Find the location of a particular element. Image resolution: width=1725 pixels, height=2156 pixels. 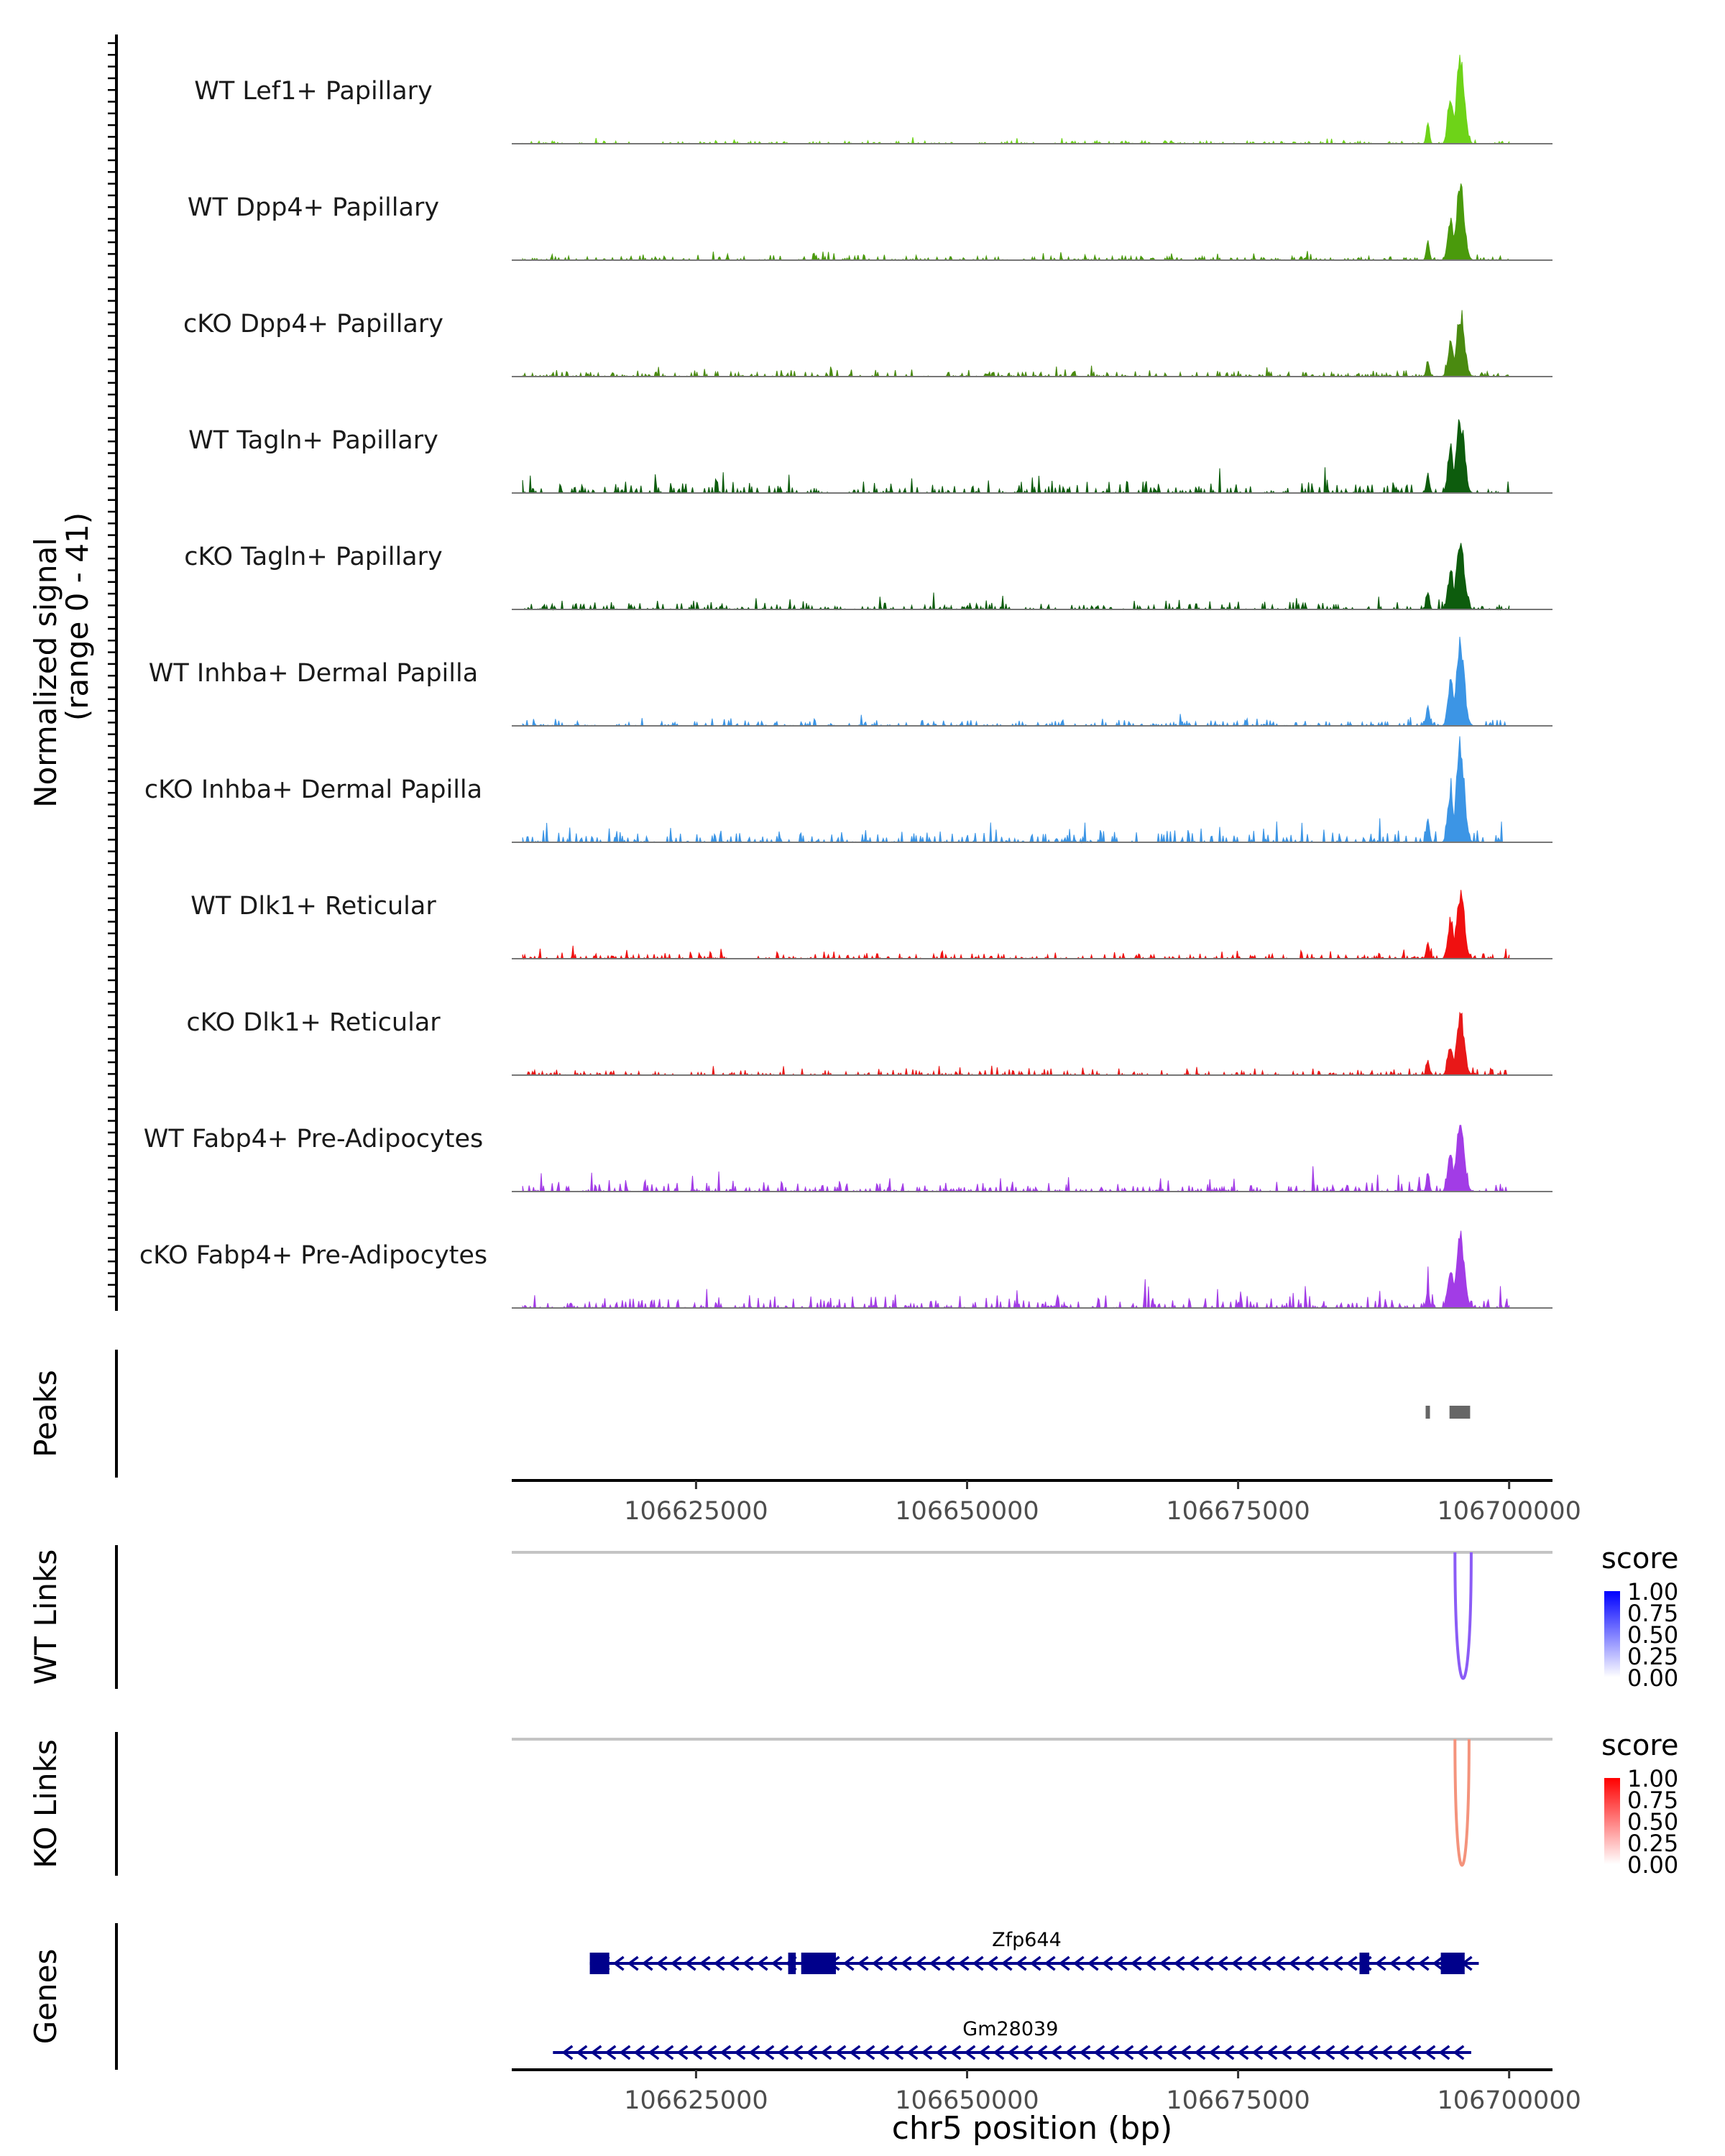

legend-tick-label: 0.75 is located at coordinates (1652, 1613).